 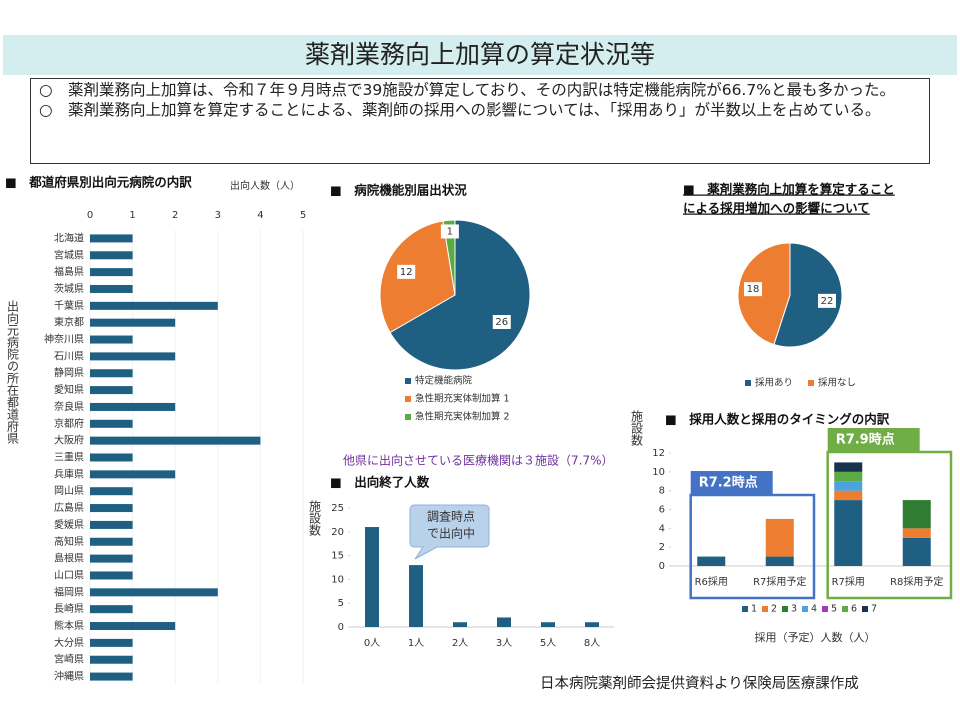 What do you see at coordinates (69, 558) in the screenshot?
I see `y-tick-label: 島根県` at bounding box center [69, 558].